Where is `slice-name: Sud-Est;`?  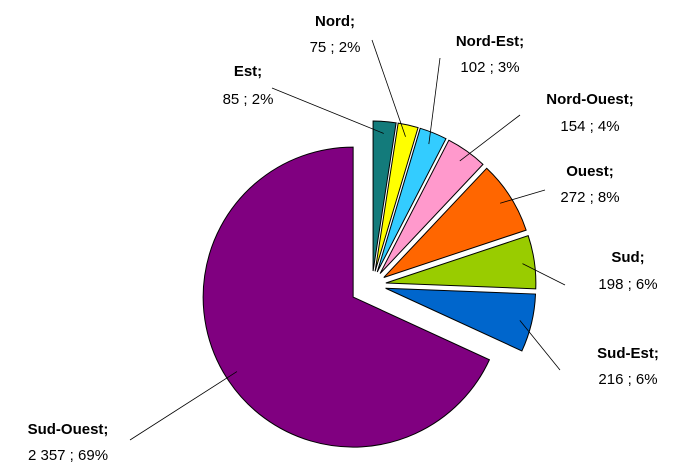
slice-name: Sud-Est; is located at coordinates (628, 353).